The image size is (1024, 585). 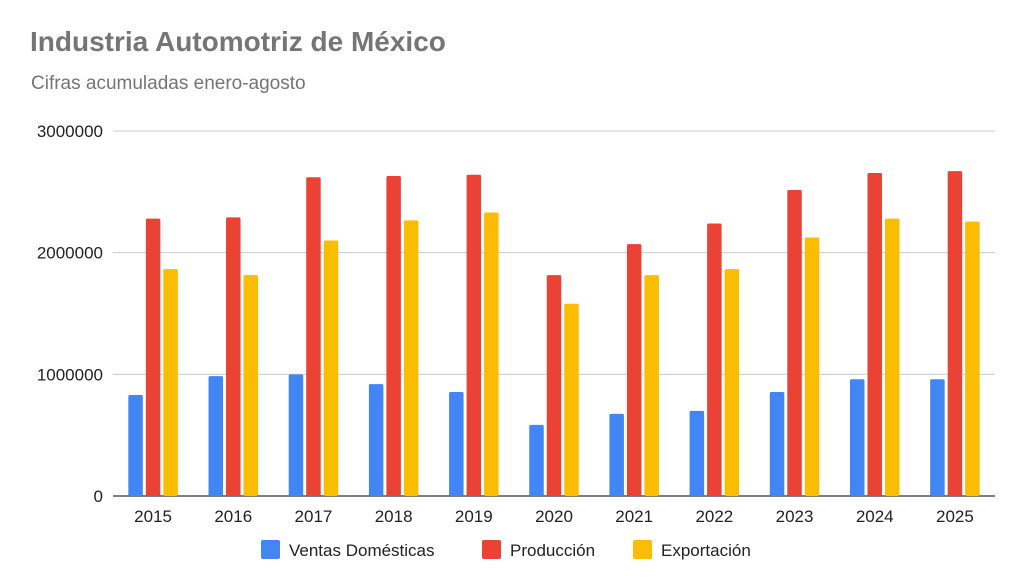 What do you see at coordinates (70, 374) in the screenshot?
I see `y-tick-label: 1000000` at bounding box center [70, 374].